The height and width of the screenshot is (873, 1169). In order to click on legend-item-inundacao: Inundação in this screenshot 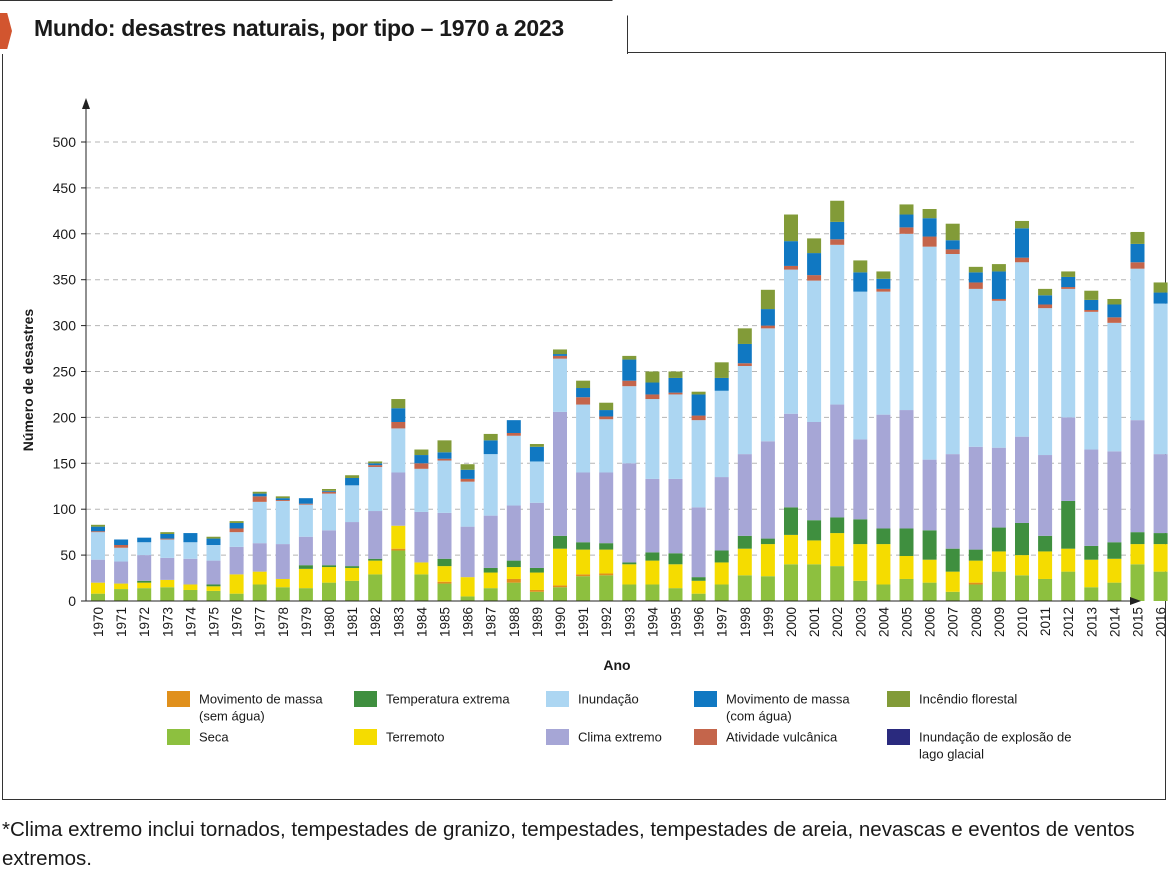, I will do `click(592, 699)`.